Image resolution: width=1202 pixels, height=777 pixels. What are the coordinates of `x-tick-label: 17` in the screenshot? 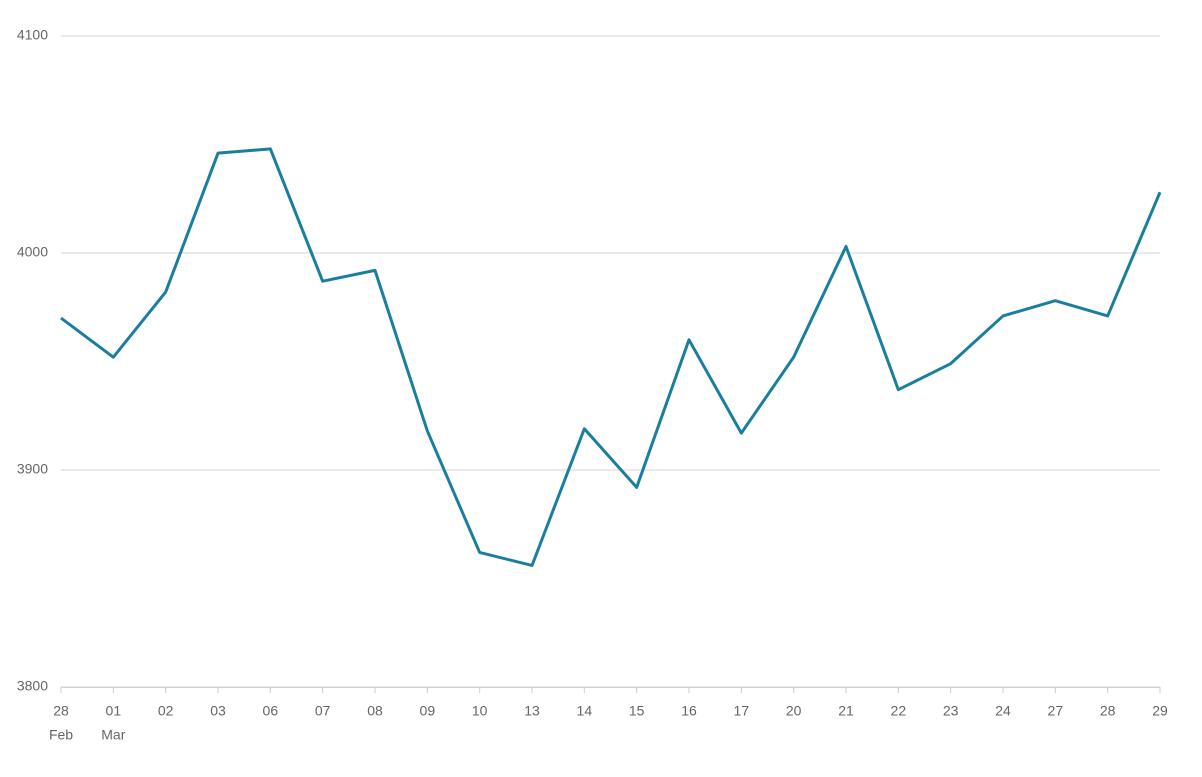 It's located at (742, 711).